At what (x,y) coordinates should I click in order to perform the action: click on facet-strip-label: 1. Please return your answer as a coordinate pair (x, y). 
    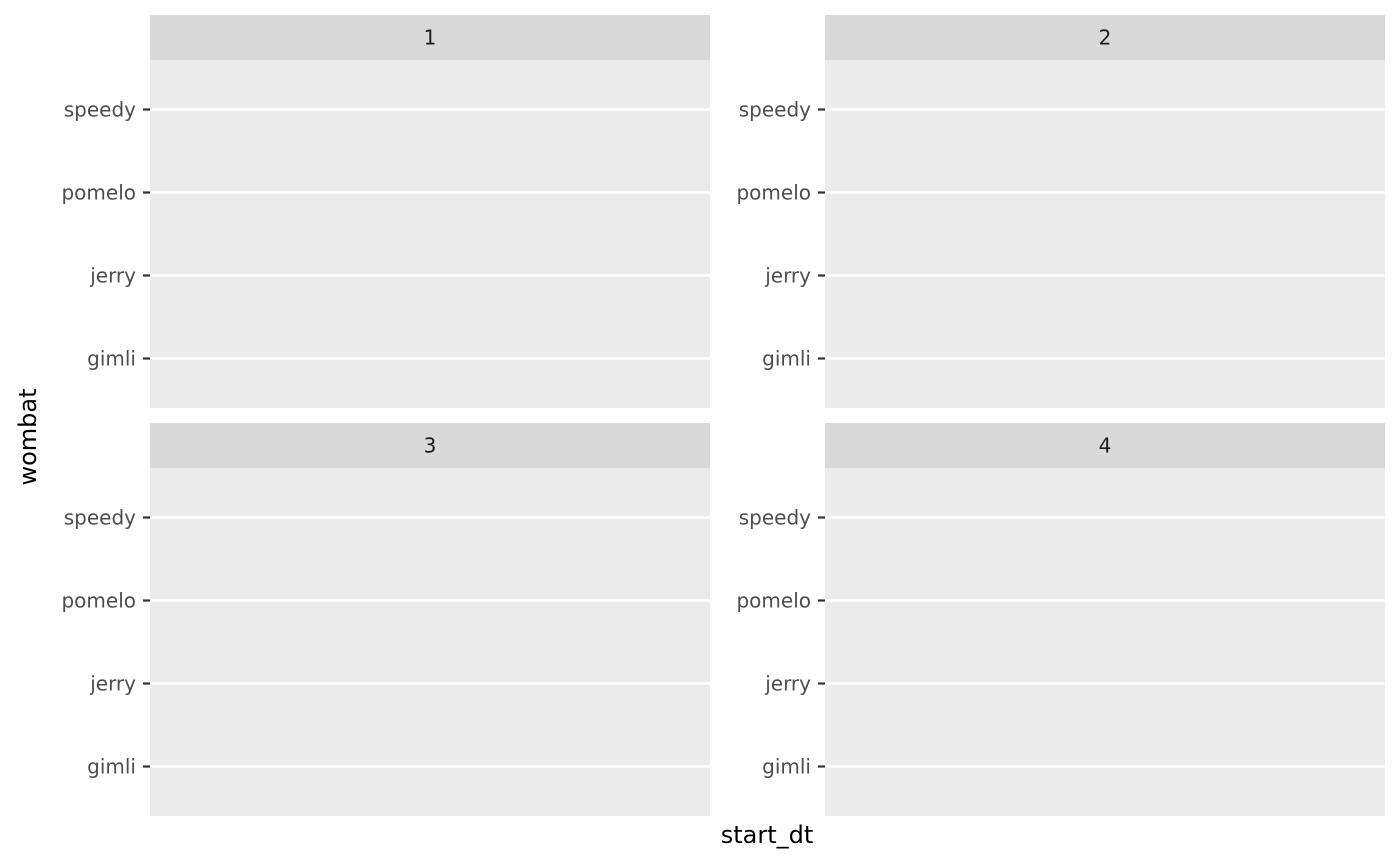
    Looking at the image, I should click on (430, 38).